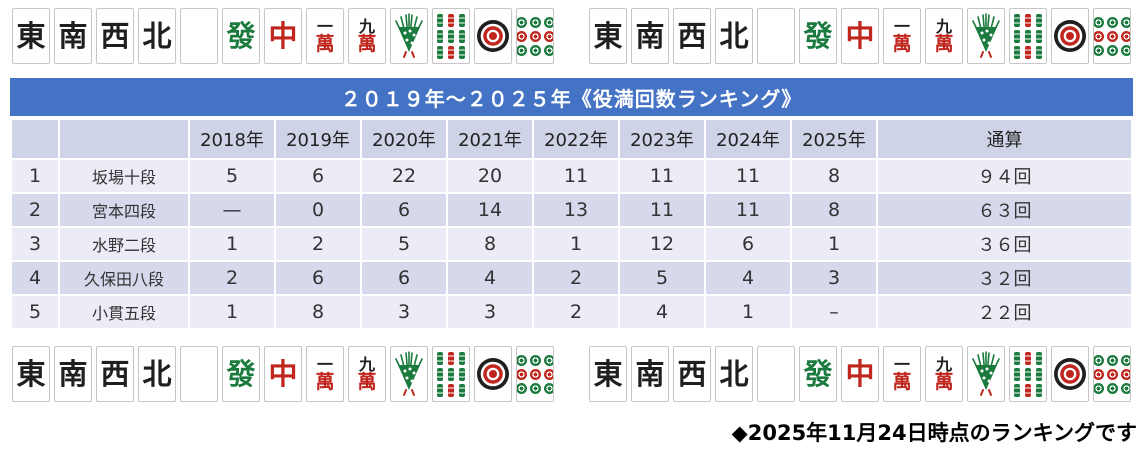 The height and width of the screenshot is (451, 1143). I want to click on year-value-cell-2019年: 6, so click(318, 278).